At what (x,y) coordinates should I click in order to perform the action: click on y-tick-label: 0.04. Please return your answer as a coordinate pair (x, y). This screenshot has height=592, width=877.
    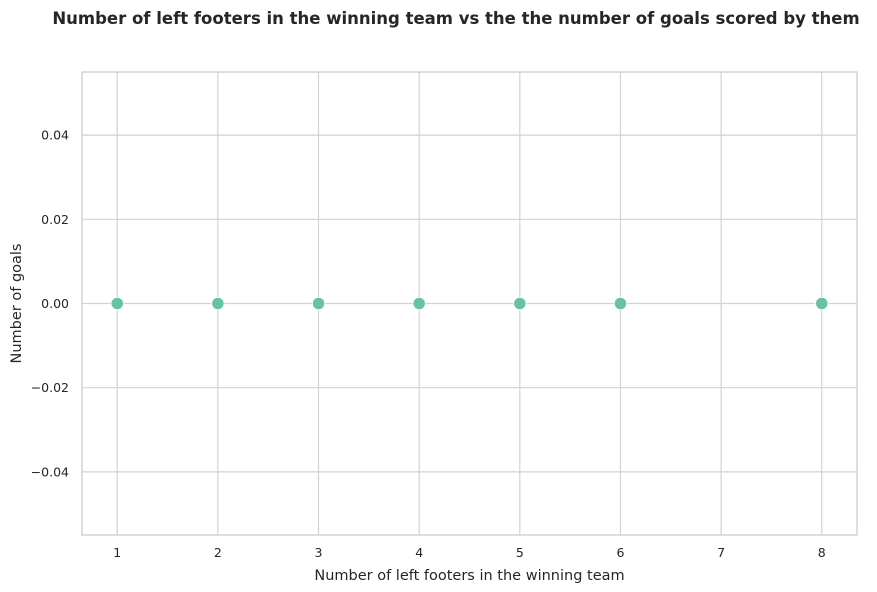
    Looking at the image, I should click on (55, 135).